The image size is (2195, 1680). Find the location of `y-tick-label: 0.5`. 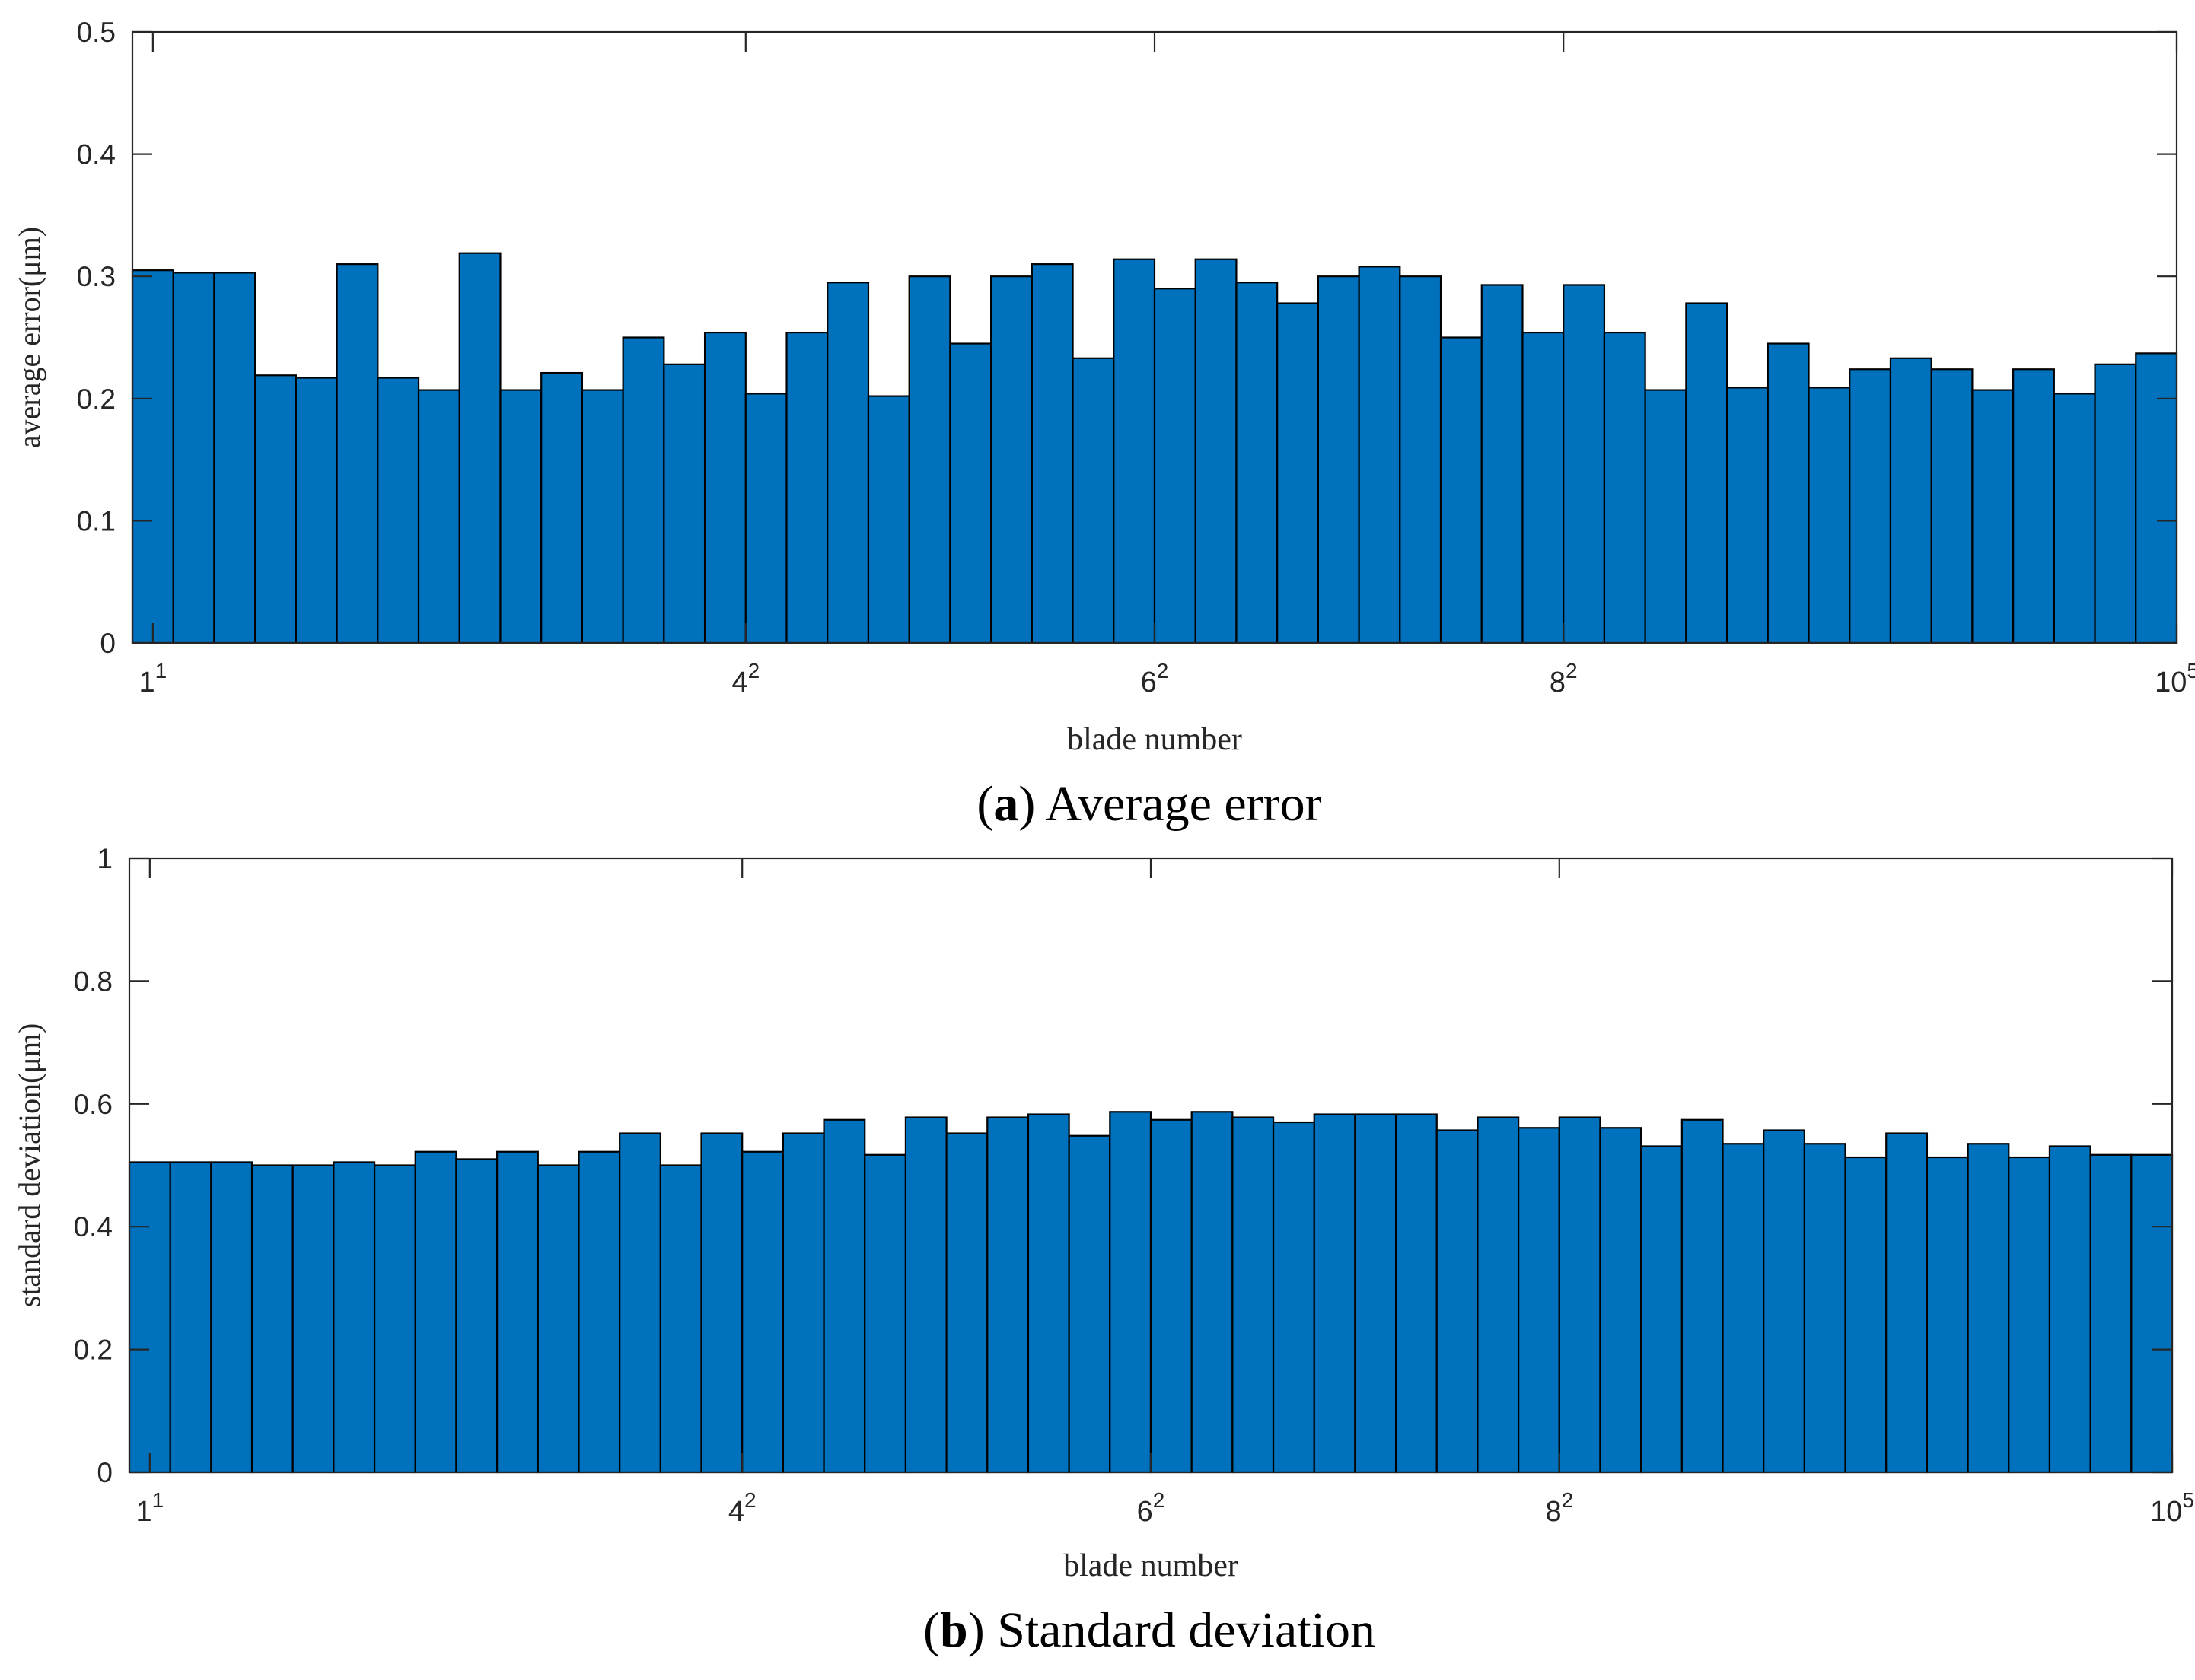

y-tick-label: 0.5 is located at coordinates (97, 32).